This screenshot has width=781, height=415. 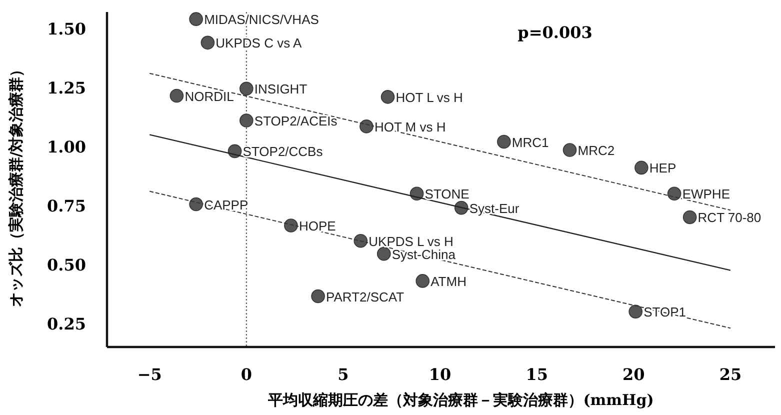 What do you see at coordinates (66, 29) in the screenshot?
I see `y-tick-label: 1.50` at bounding box center [66, 29].